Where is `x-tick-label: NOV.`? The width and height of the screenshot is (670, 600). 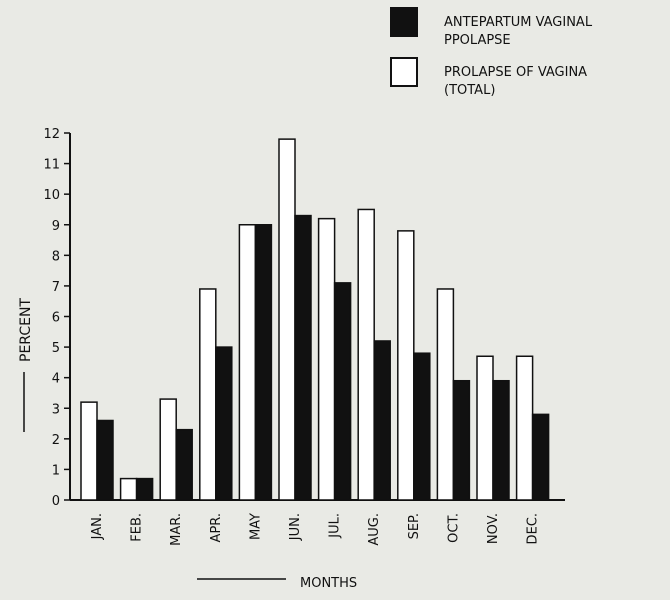
x-tick-label: NOV. is located at coordinates (493, 528).